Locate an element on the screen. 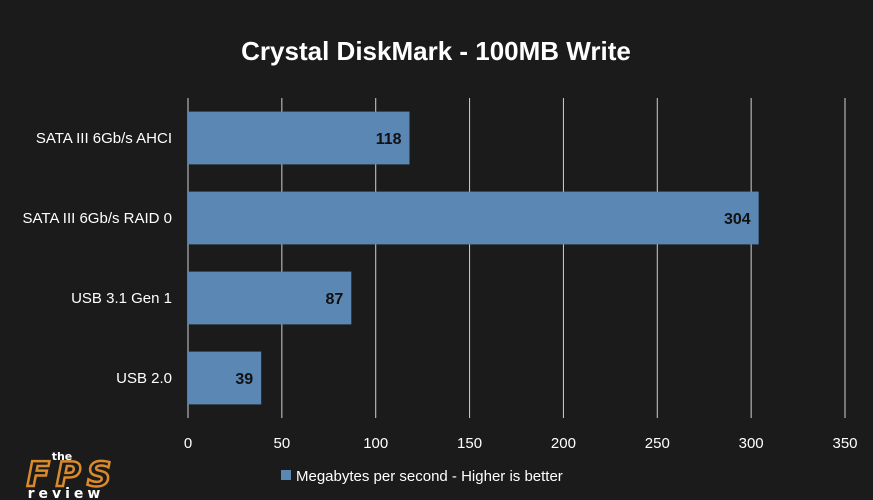  legend-swatch is located at coordinates (286, 475).